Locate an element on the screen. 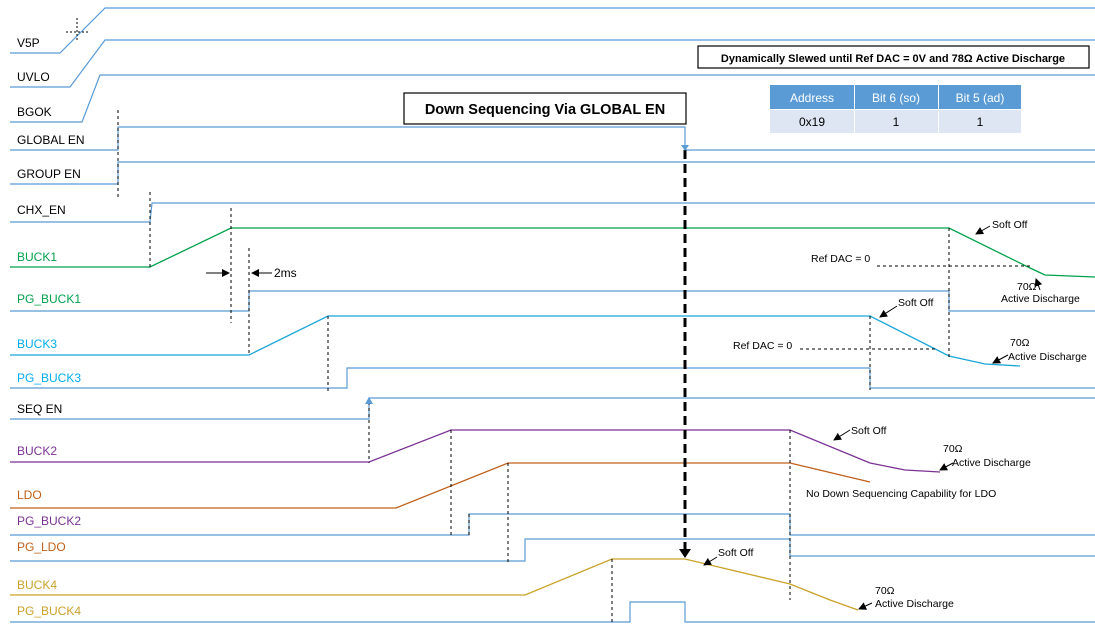  label-bgok: BGOK is located at coordinates (34, 112).